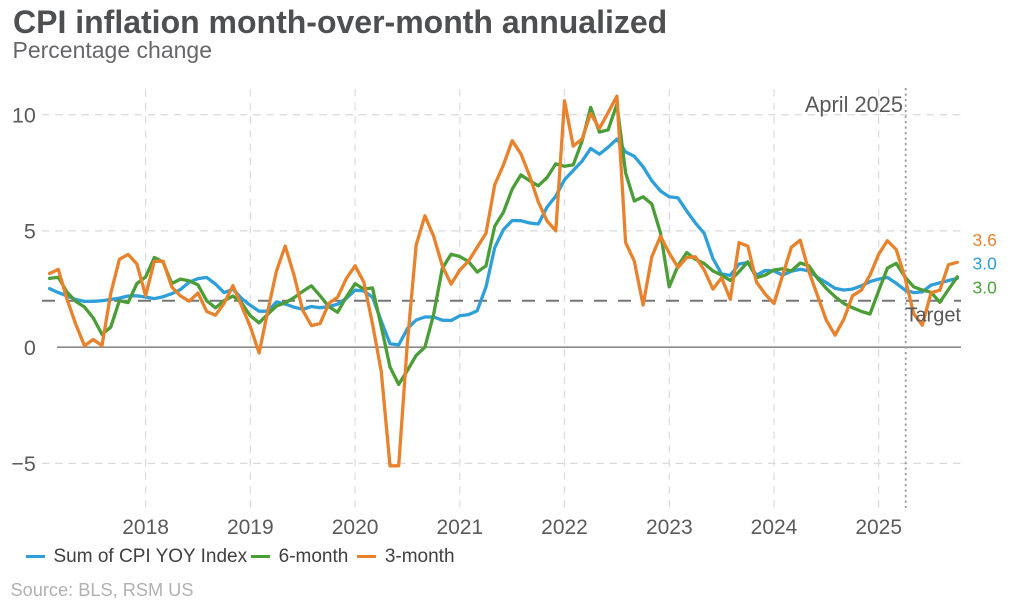 The height and width of the screenshot is (600, 1020). What do you see at coordinates (30, 348) in the screenshot?
I see `svg-text: 0` at bounding box center [30, 348].